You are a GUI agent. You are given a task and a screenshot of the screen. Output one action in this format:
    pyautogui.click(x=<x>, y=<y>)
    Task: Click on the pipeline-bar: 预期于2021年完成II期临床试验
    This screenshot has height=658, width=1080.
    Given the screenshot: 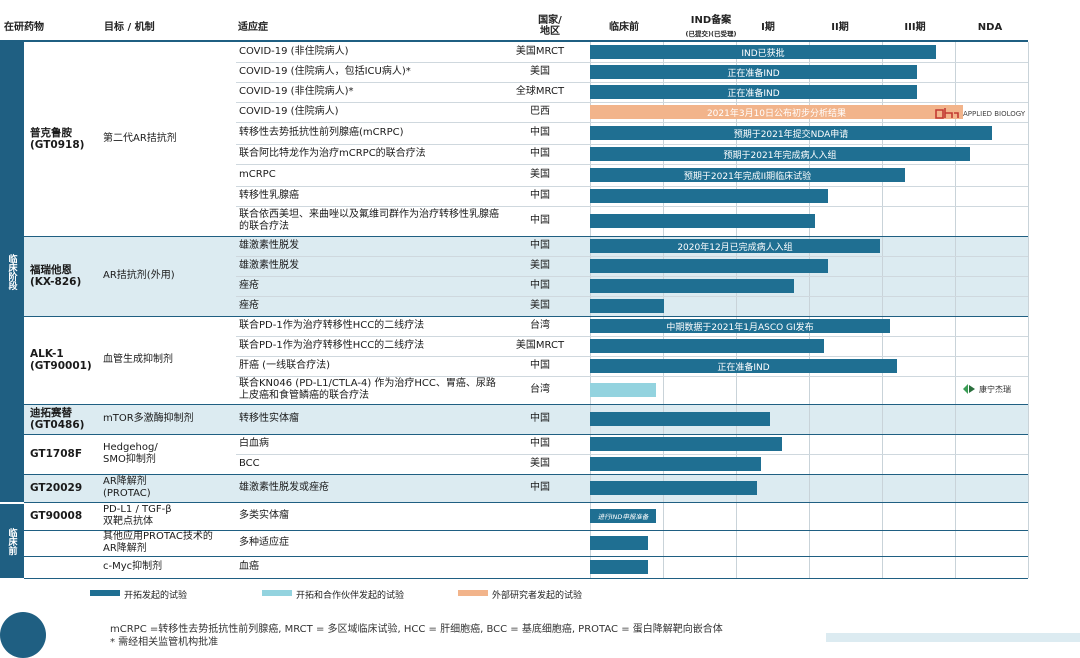 What is the action you would take?
    pyautogui.click(x=747, y=175)
    